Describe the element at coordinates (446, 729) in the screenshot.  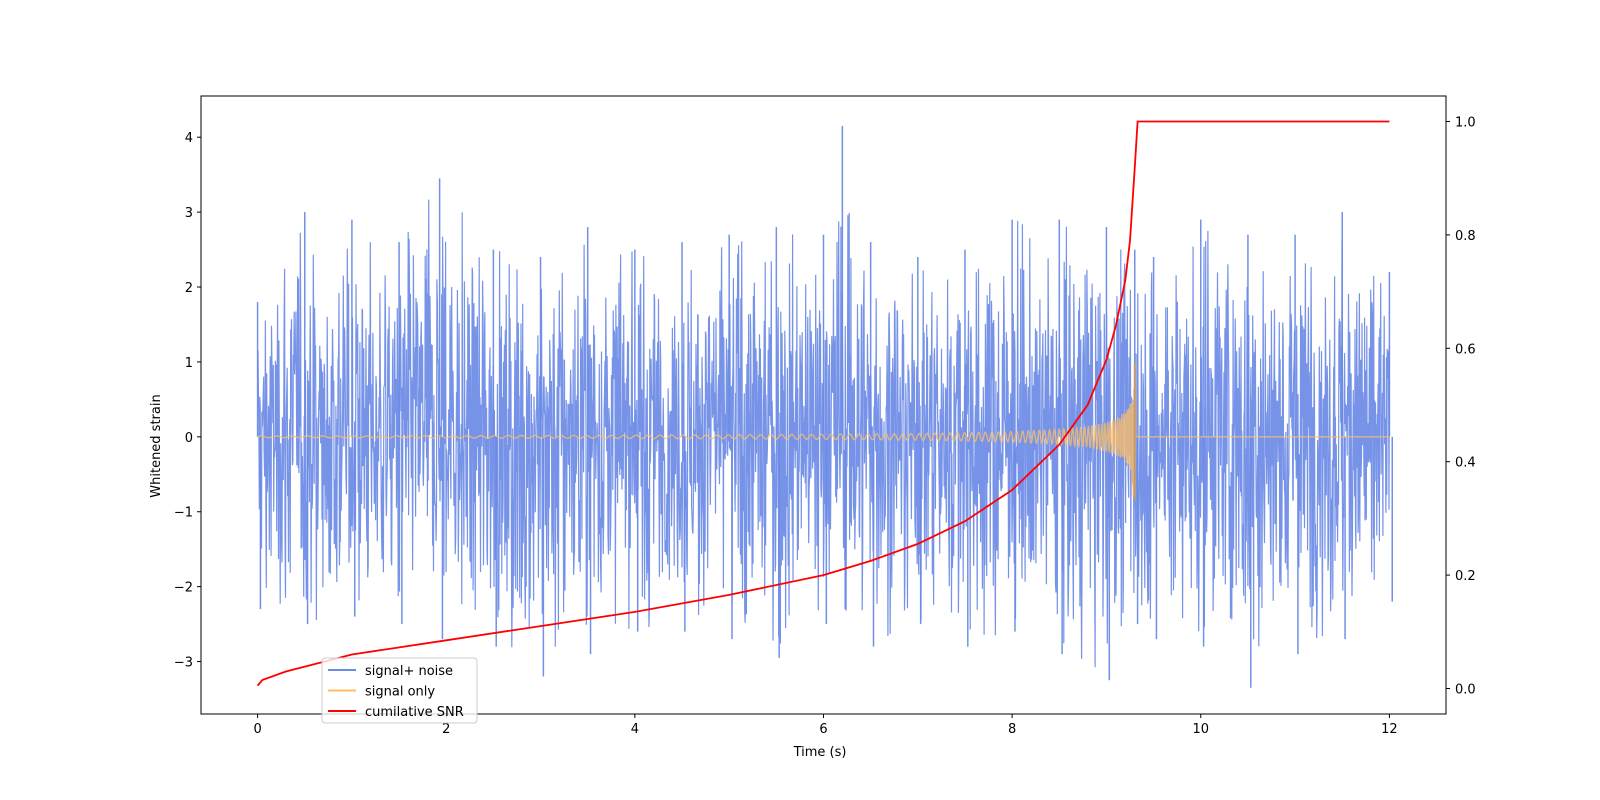
I see `x-tick-label: 2` at that location.